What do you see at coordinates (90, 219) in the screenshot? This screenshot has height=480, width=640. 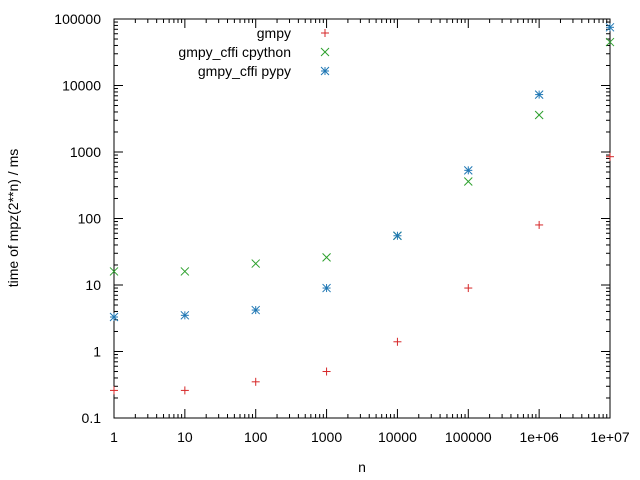 I see `y-tick-label: 100` at bounding box center [90, 219].